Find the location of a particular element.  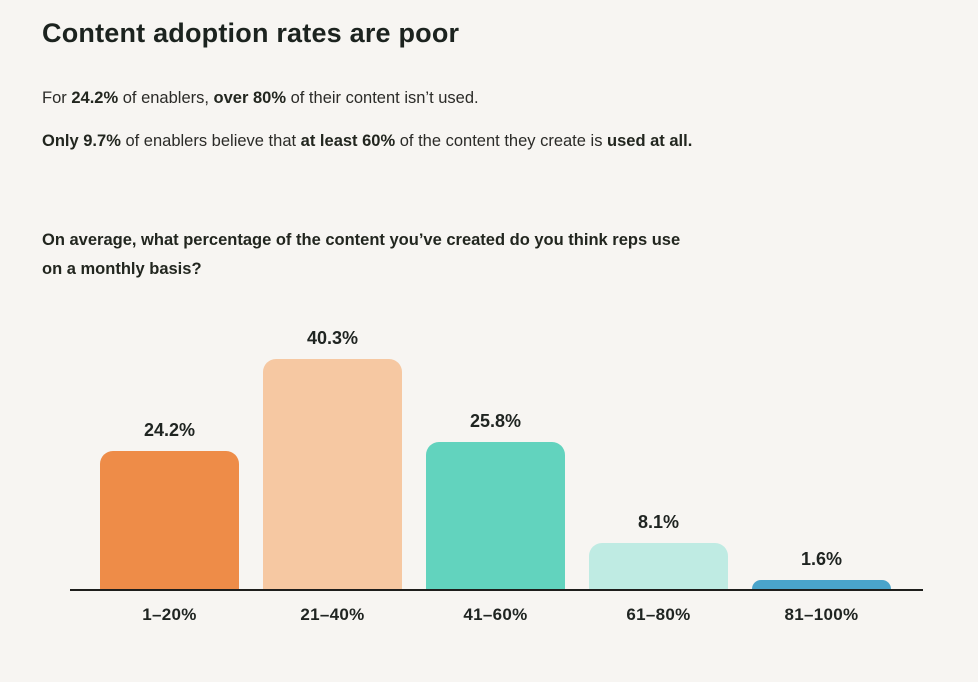

bar-value-label: 25.8% is located at coordinates (495, 421).